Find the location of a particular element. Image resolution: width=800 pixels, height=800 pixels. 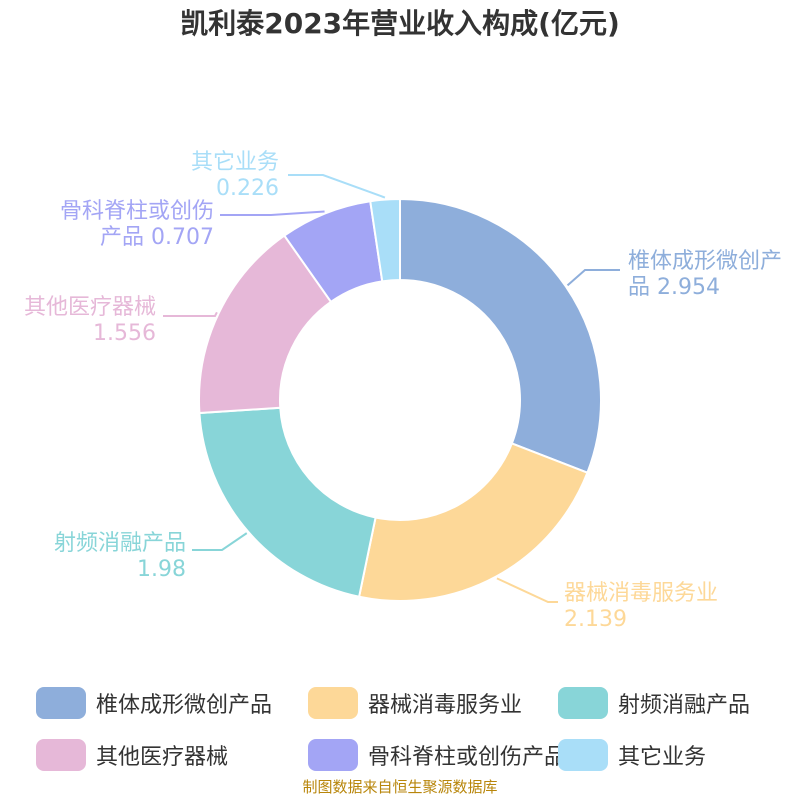

legend-label: 其他医疗器械 is located at coordinates (162, 757).